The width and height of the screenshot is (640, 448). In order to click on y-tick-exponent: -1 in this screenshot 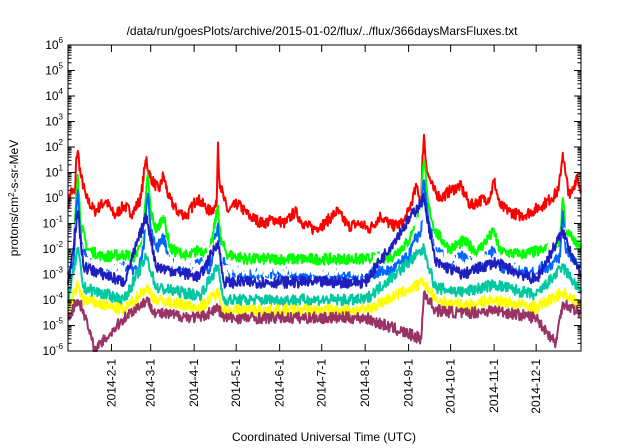, I will do `click(60, 219)`.